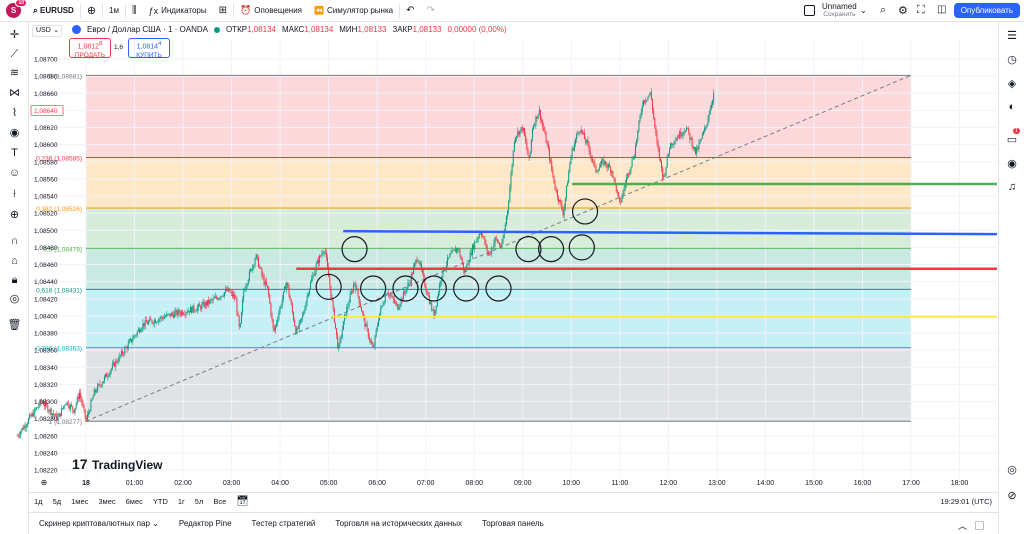 The image size is (1024, 534). What do you see at coordinates (53, 11) in the screenshot?
I see `symbol-search-button: ⌕ EURUSD` at bounding box center [53, 11].